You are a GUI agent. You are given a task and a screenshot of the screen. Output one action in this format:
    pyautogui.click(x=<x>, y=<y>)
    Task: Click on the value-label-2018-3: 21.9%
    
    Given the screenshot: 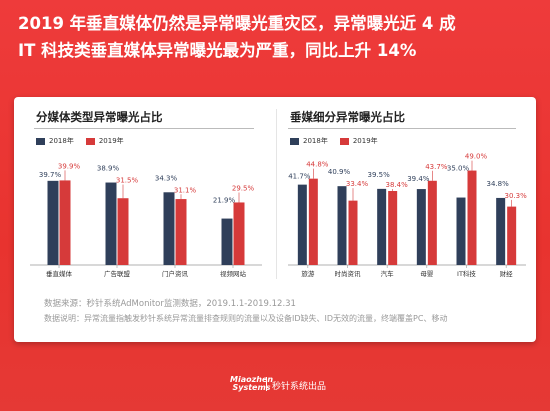 What is the action you would take?
    pyautogui.click(x=224, y=200)
    